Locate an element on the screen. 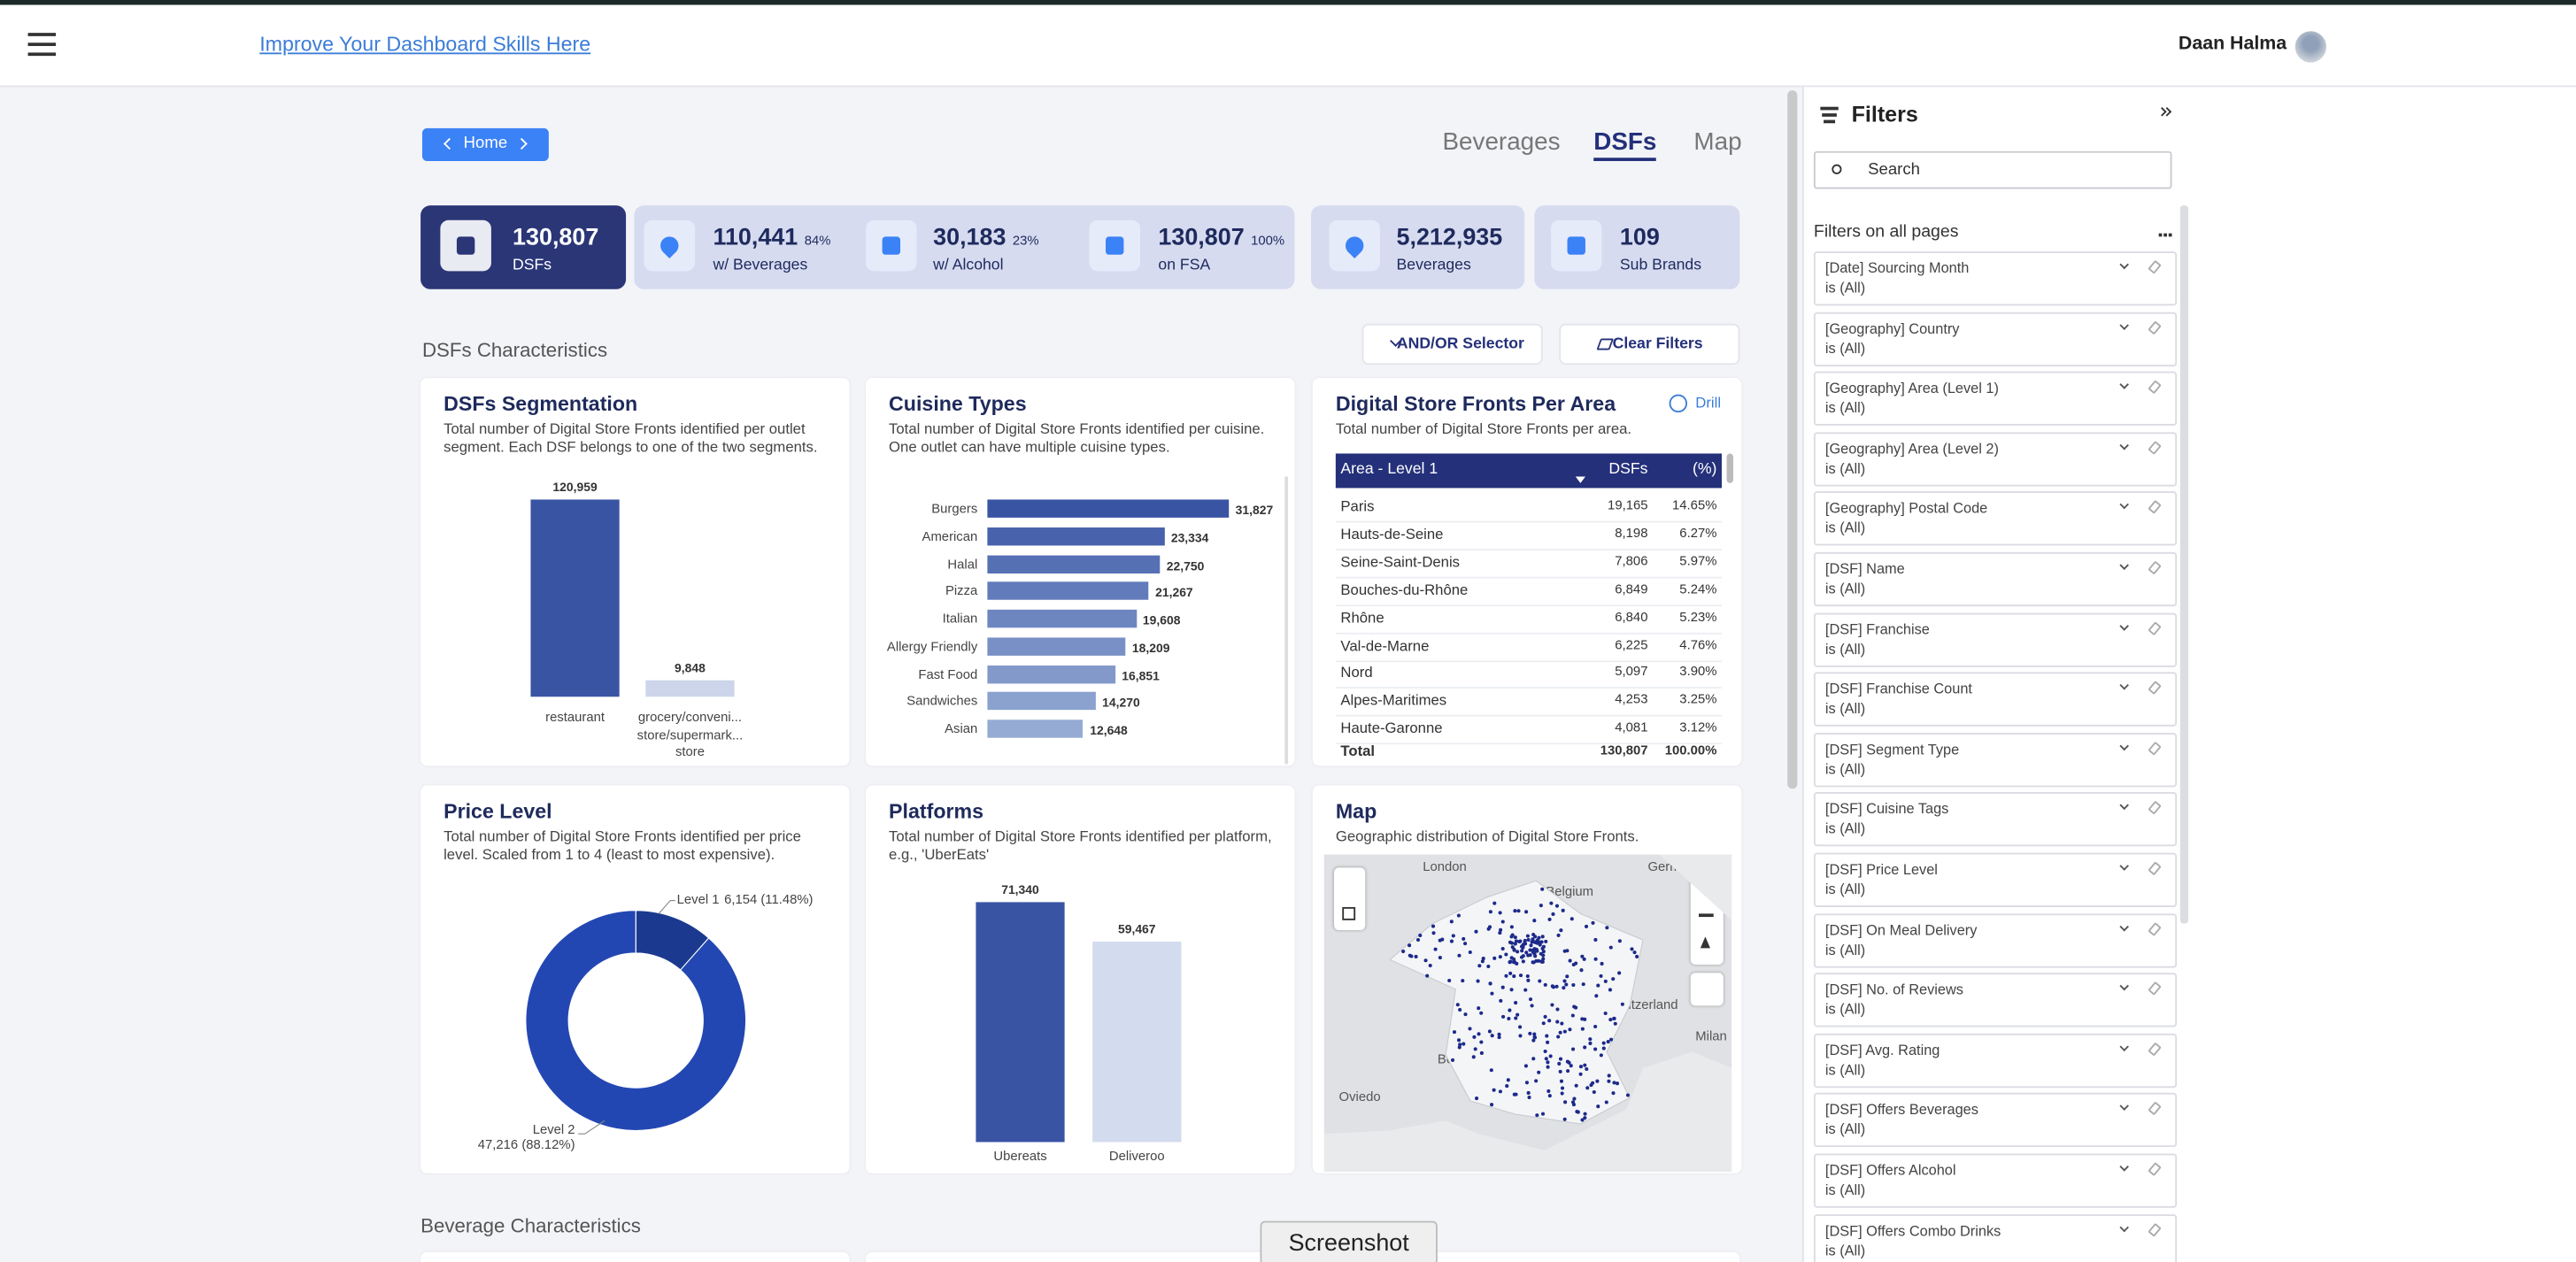  kpi-card is located at coordinates (964, 247).